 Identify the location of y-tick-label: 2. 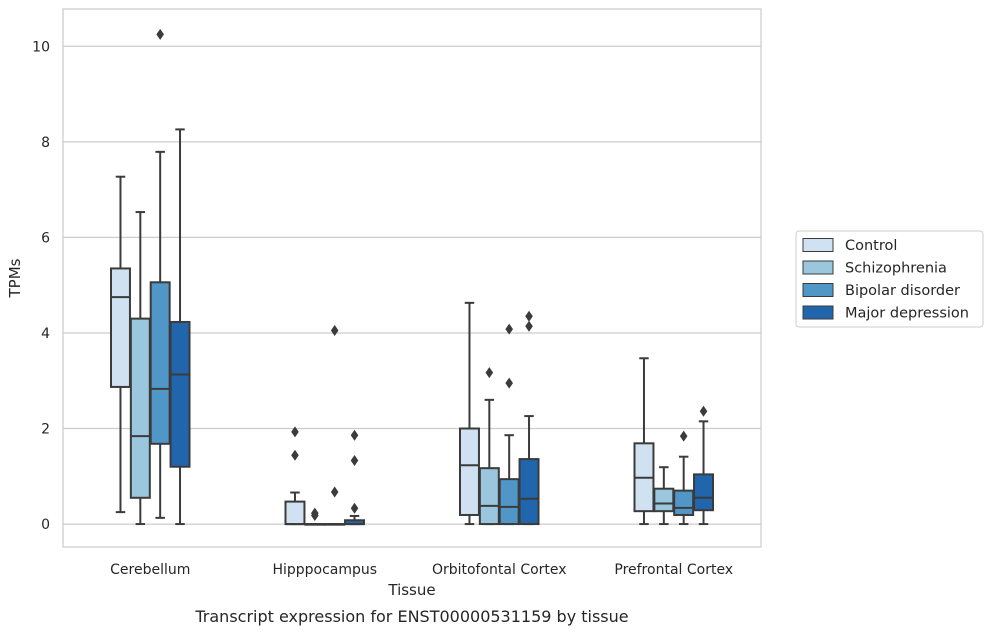
(45, 430).